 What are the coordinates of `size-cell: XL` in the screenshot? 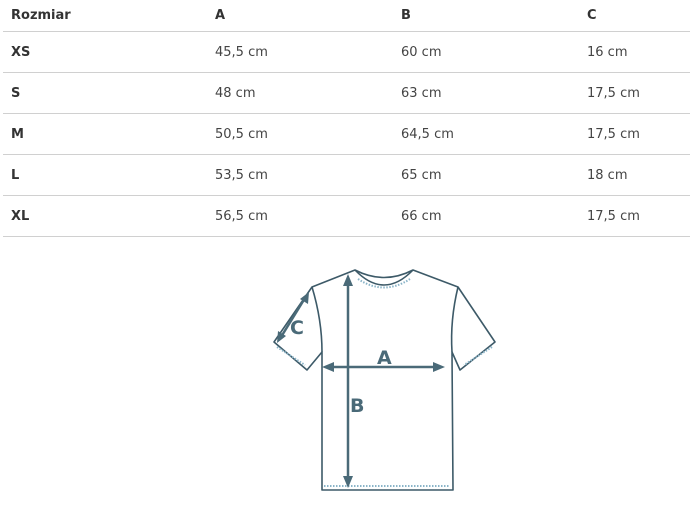 It's located at (105, 216).